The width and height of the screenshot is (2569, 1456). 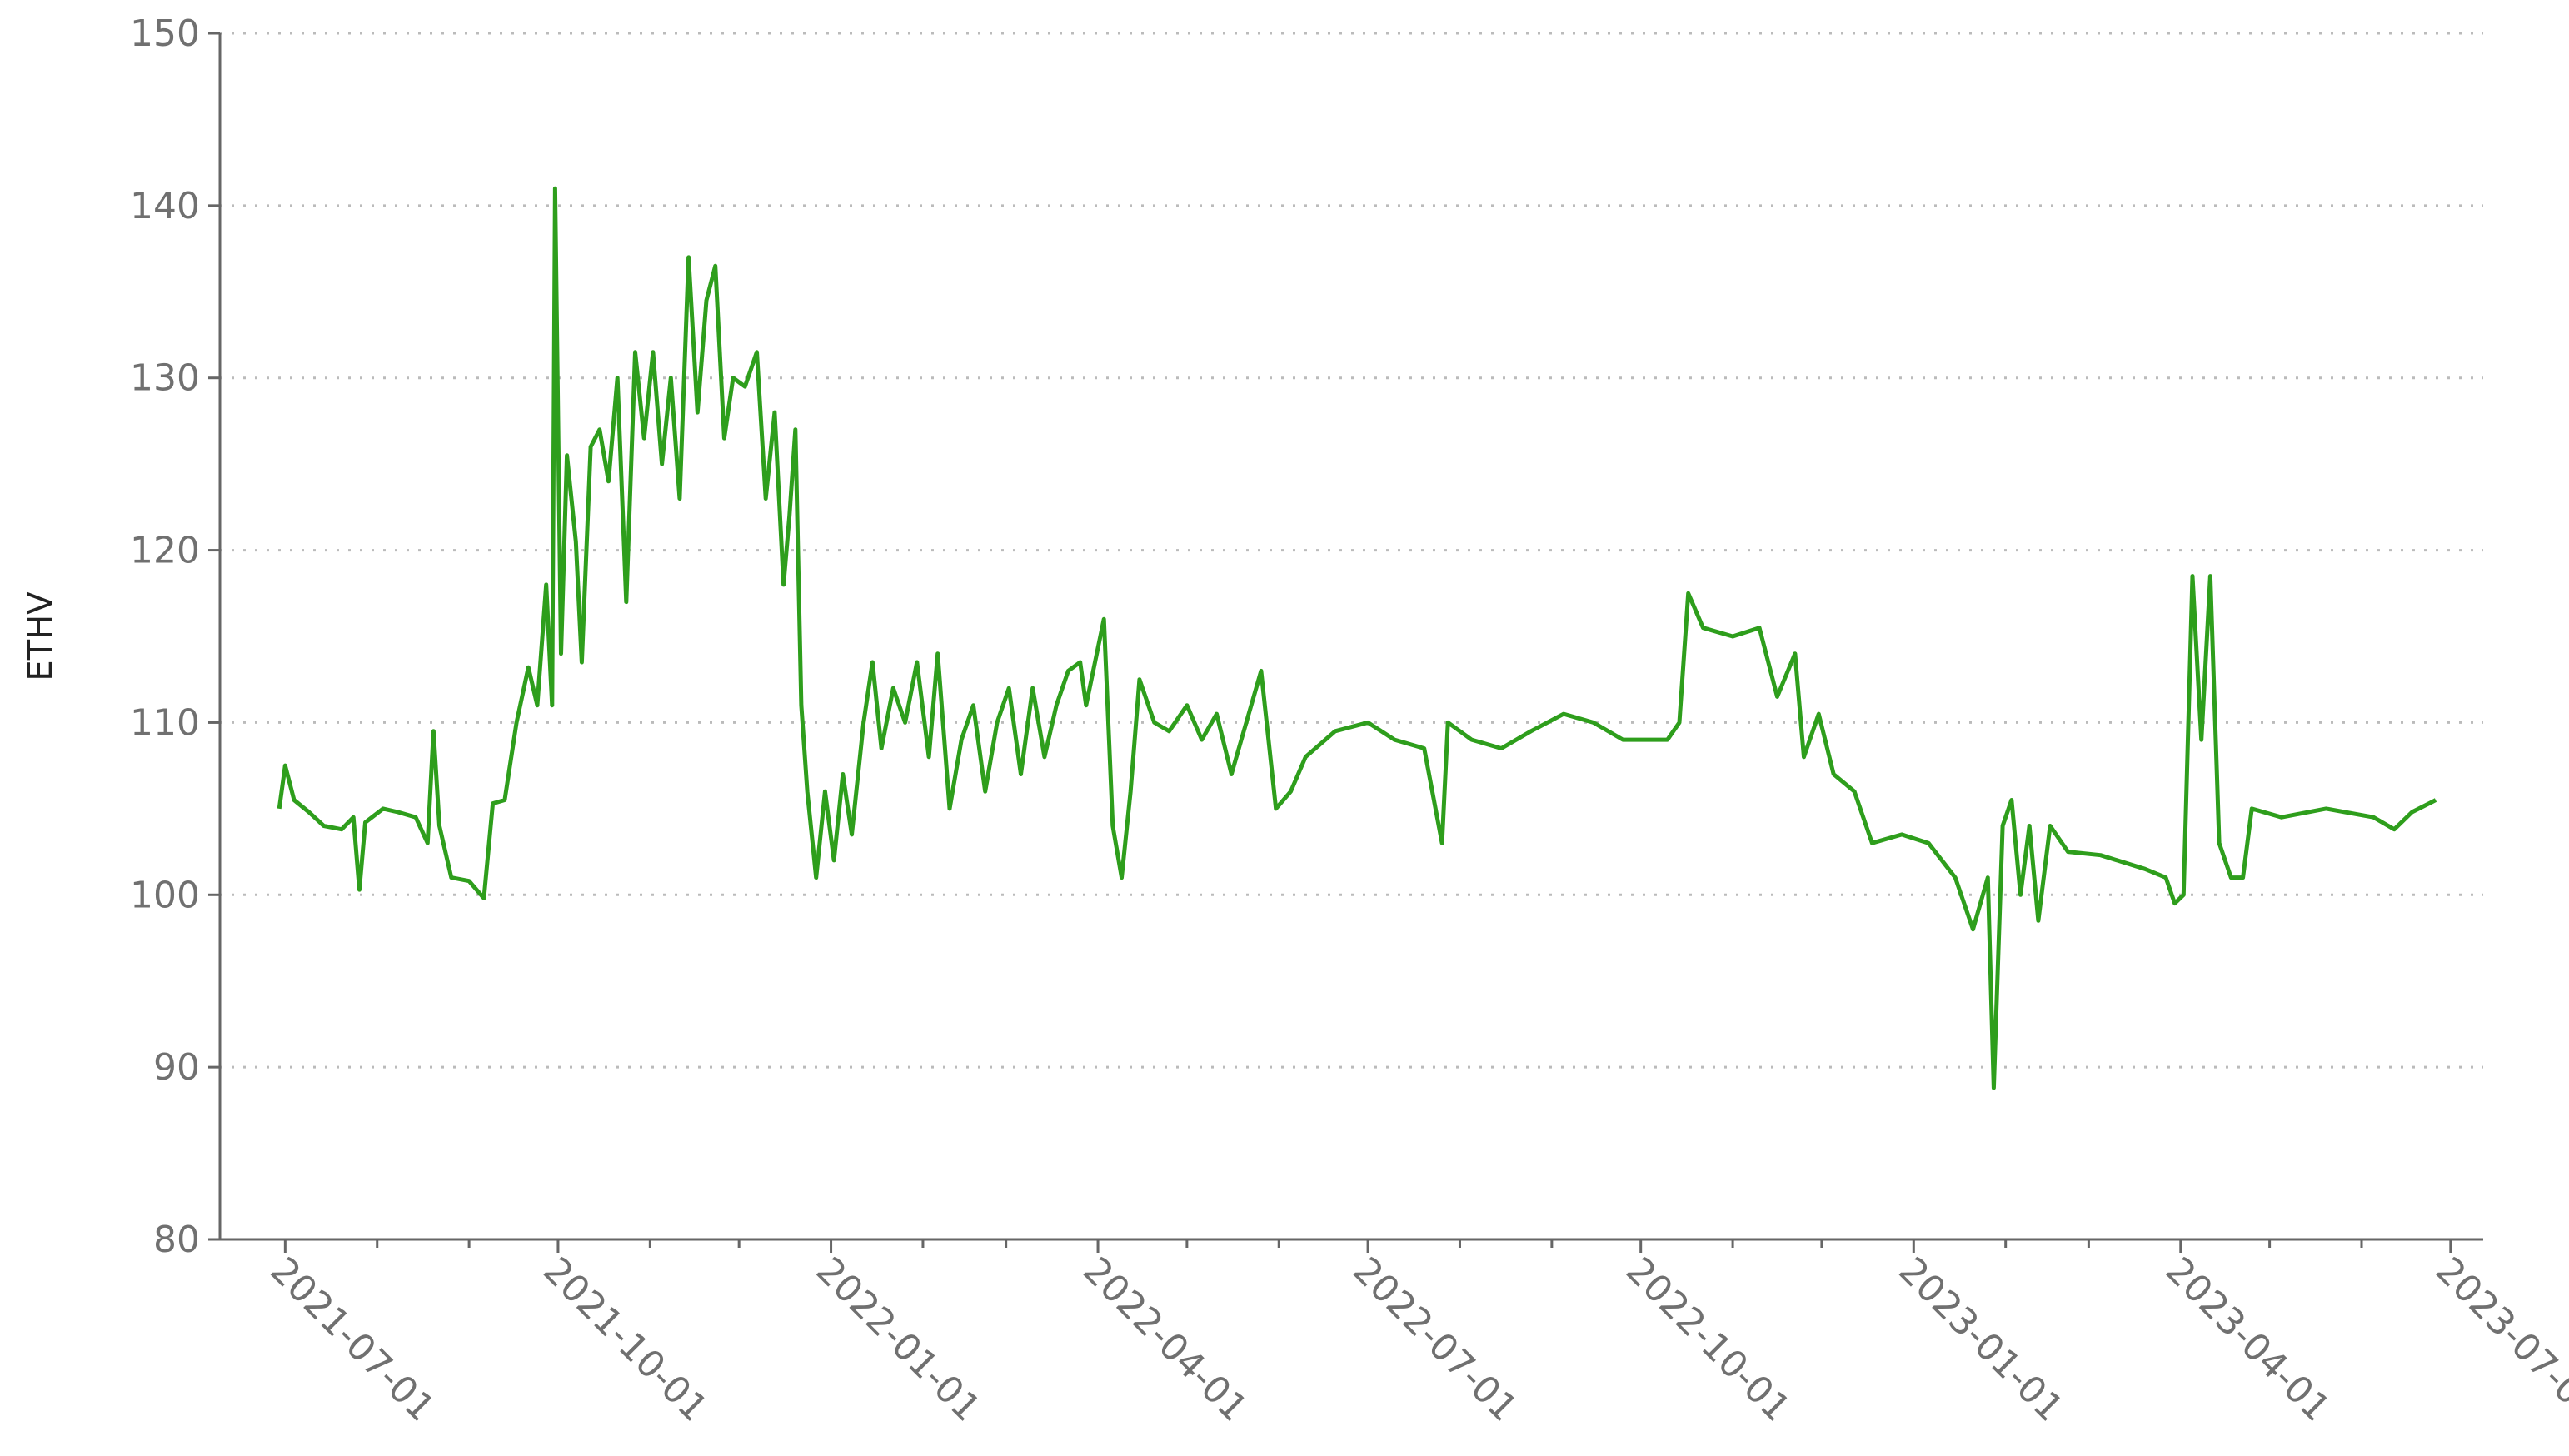 What do you see at coordinates (176, 1240) in the screenshot?
I see `y-tick-label: 80` at bounding box center [176, 1240].